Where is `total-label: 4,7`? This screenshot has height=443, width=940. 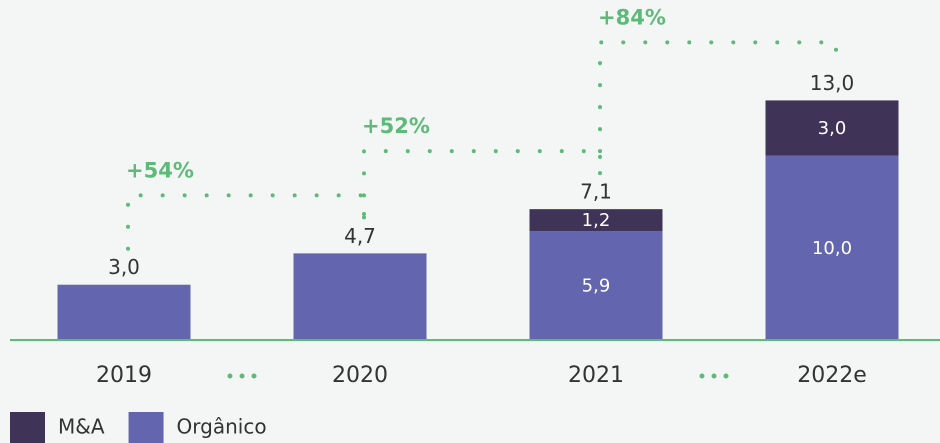
total-label: 4,7 is located at coordinates (360, 236).